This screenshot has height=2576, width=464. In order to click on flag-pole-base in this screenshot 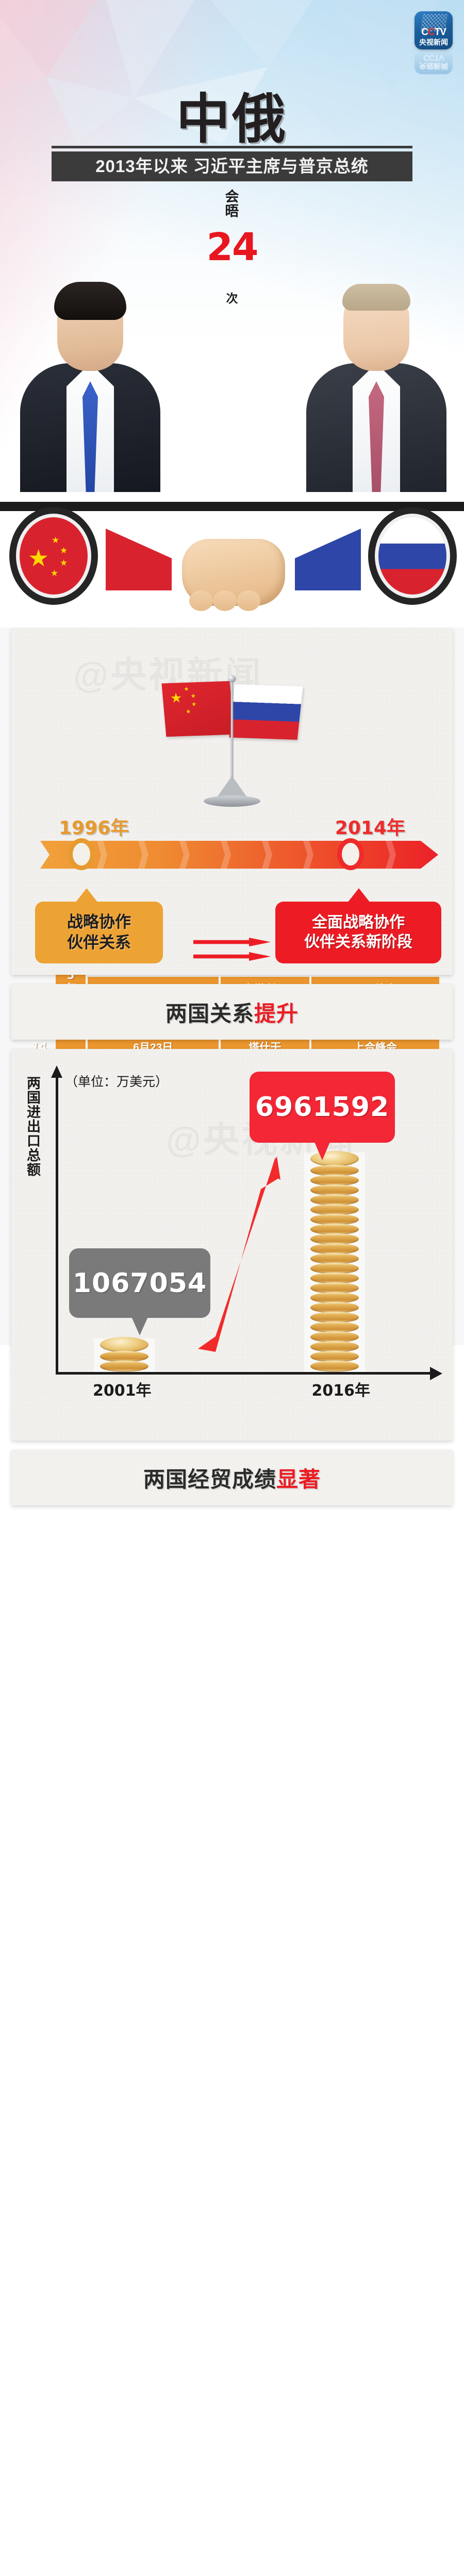, I will do `click(232, 801)`.